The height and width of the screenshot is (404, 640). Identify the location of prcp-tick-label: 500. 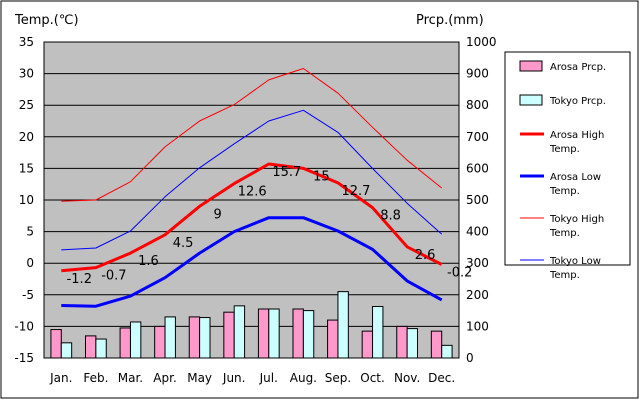
(477, 200).